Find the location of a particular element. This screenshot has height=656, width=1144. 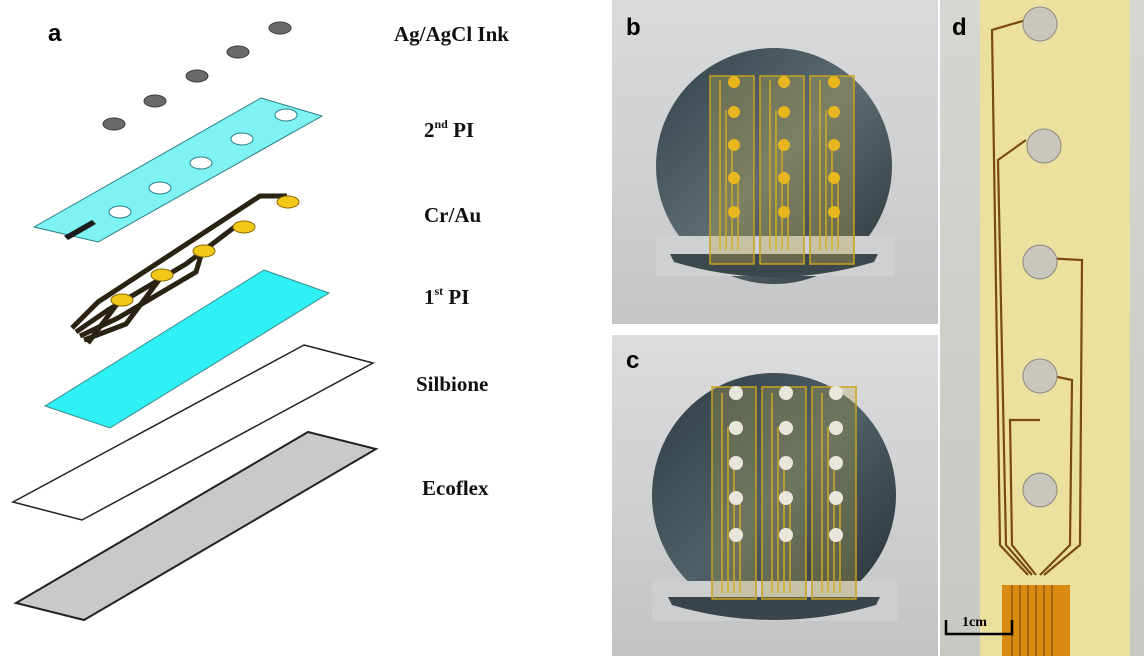

layer-label-first-pi: 1st PI is located at coordinates (447, 296).